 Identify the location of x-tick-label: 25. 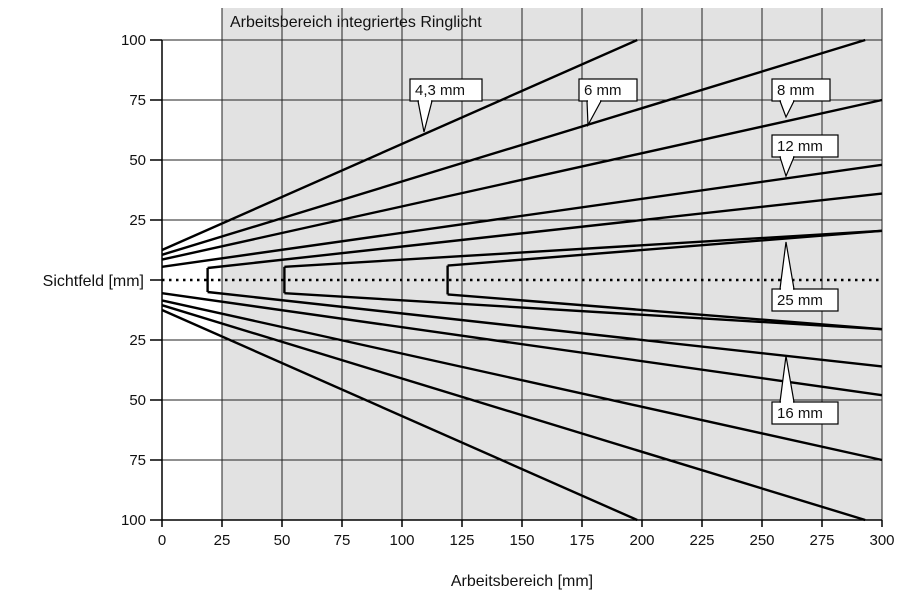
(222, 540).